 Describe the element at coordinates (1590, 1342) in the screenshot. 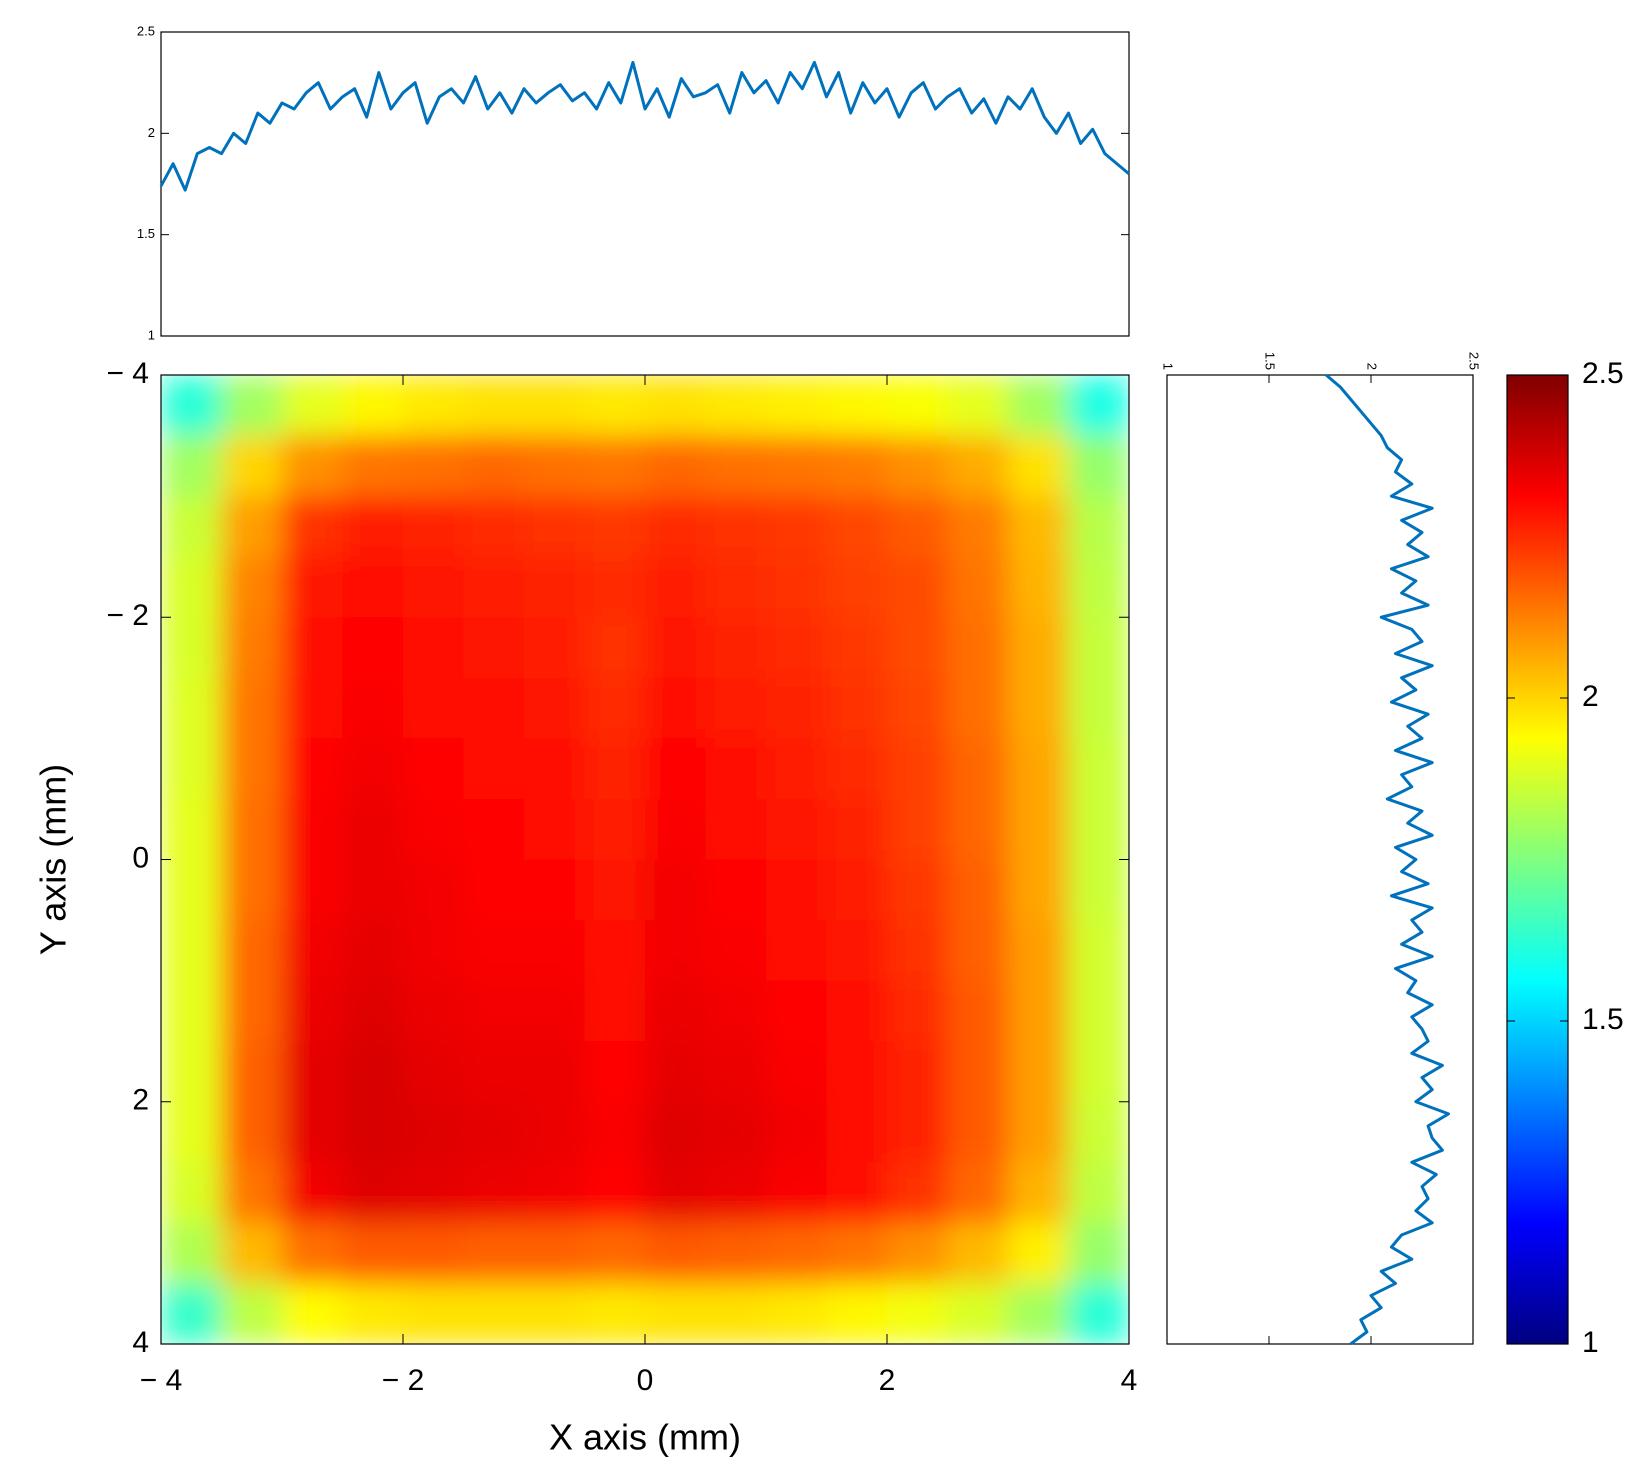

I see `colorbar-tick-label: 1` at that location.